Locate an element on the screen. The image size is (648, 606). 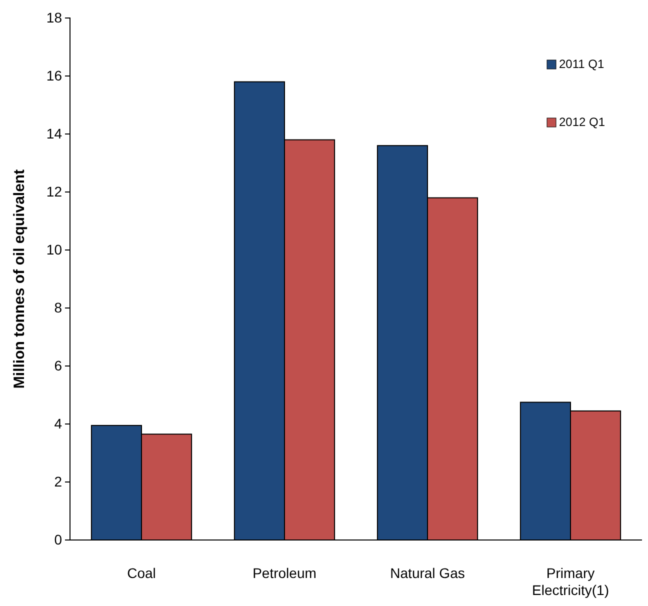
x-tick-label: Coal is located at coordinates (141, 573).